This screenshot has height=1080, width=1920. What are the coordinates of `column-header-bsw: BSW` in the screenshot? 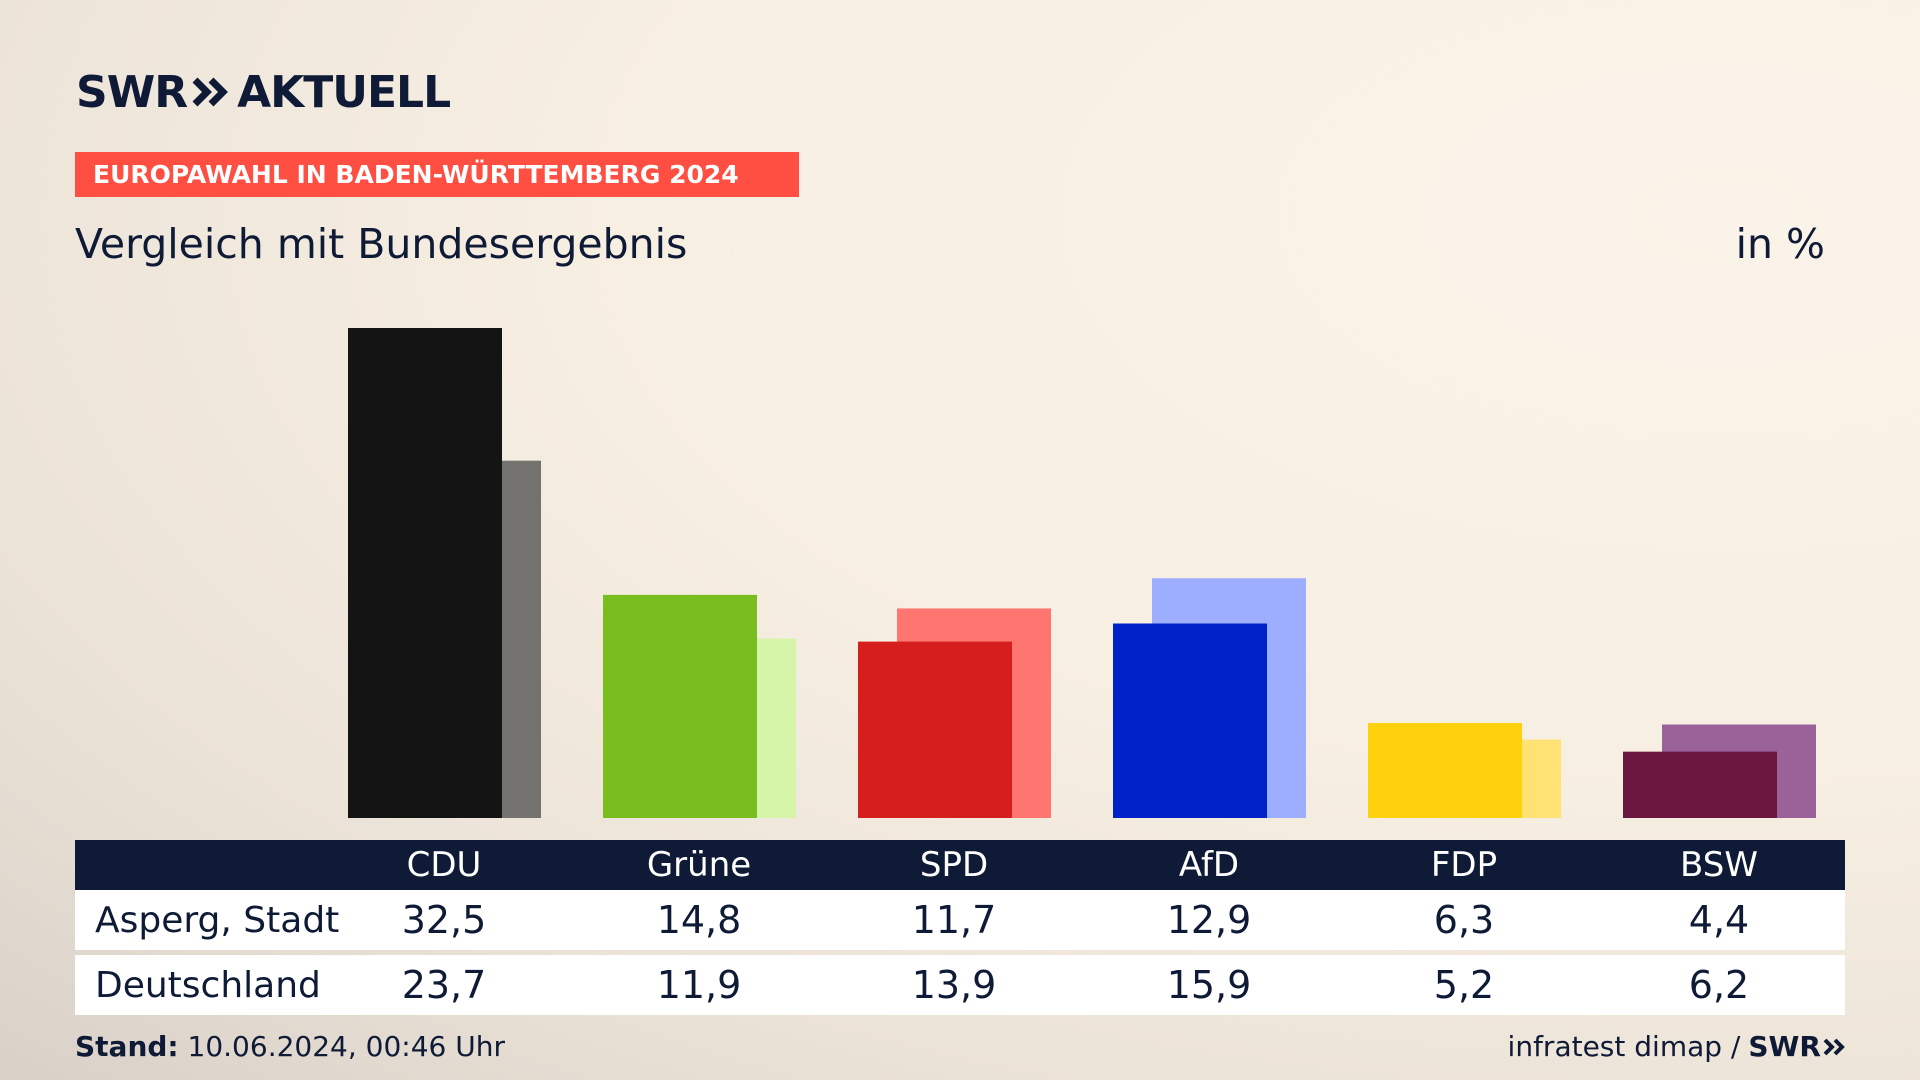 It's located at (1719, 865).